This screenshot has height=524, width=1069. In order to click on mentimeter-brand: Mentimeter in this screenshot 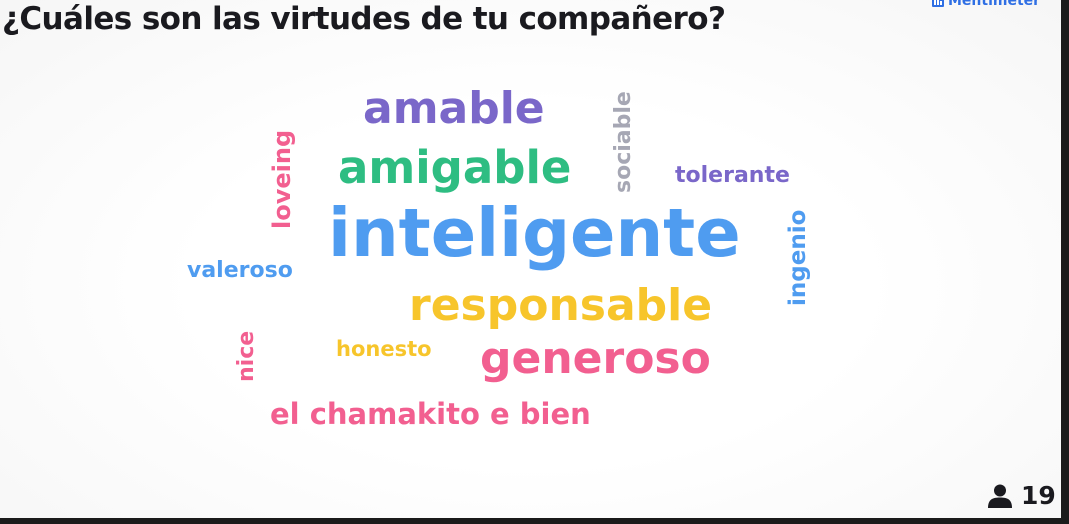, I will do `click(986, 4)`.